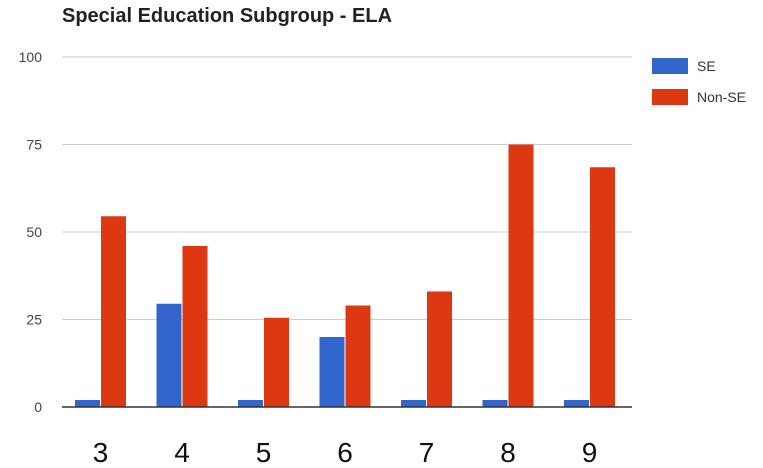 The image size is (763, 468). What do you see at coordinates (31, 57) in the screenshot?
I see `y-tick-label: 100` at bounding box center [31, 57].